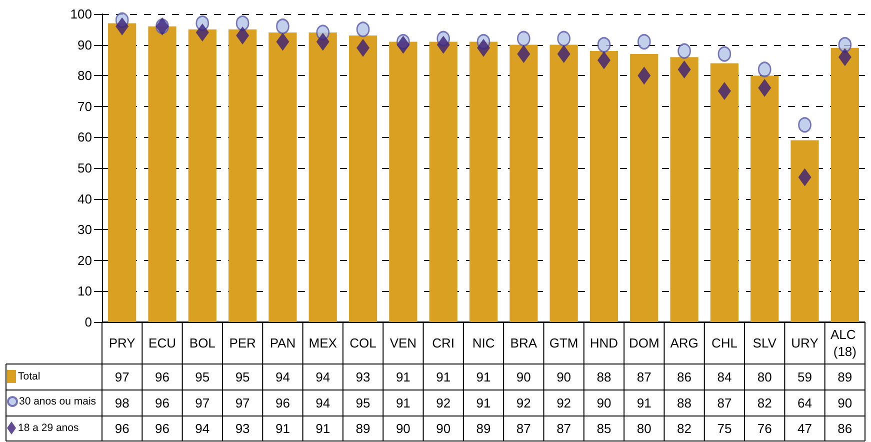  I want to click on x-tick-label: ALC (18), so click(845, 343).